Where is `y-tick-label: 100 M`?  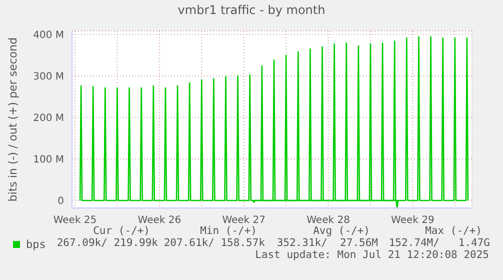
y-tick-label: 100 M is located at coordinates (48, 160).